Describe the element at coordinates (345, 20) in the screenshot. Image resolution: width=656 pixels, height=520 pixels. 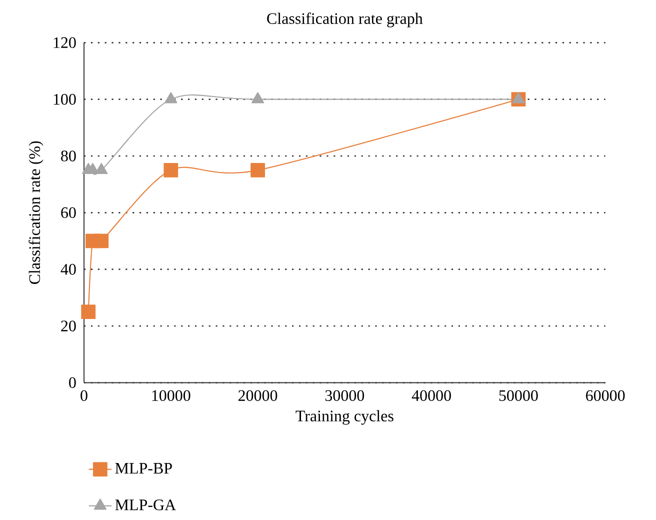
I see `chart-title: Classification rate graph` at that location.